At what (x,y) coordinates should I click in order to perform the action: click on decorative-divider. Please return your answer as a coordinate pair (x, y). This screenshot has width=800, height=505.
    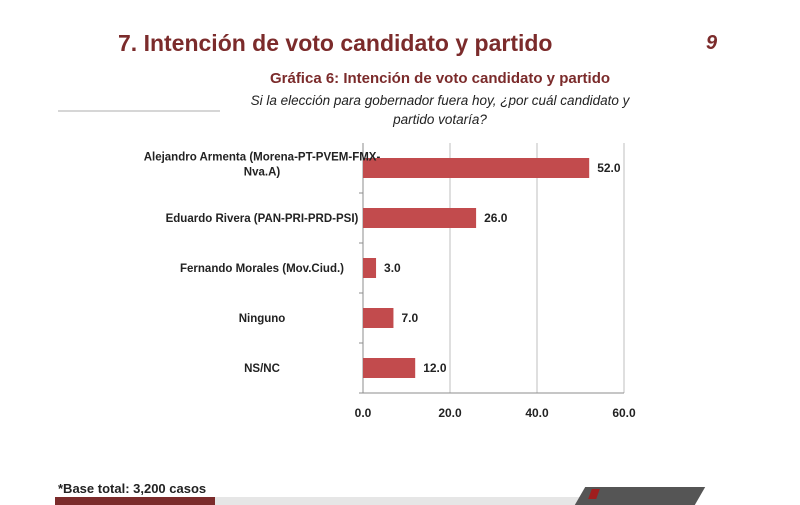
    Looking at the image, I should click on (139, 111).